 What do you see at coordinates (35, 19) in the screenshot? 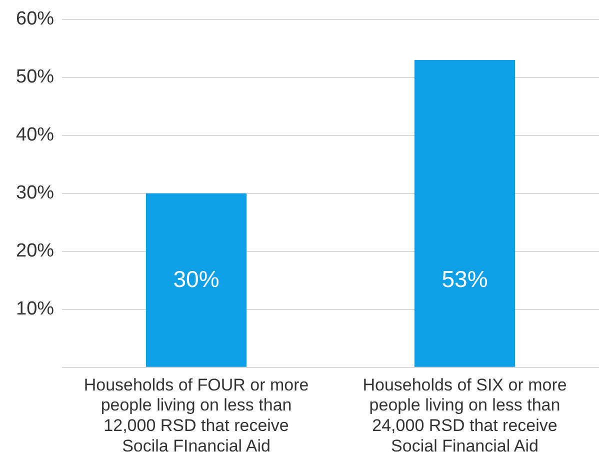
I see `y-tick-label: 60%` at bounding box center [35, 19].